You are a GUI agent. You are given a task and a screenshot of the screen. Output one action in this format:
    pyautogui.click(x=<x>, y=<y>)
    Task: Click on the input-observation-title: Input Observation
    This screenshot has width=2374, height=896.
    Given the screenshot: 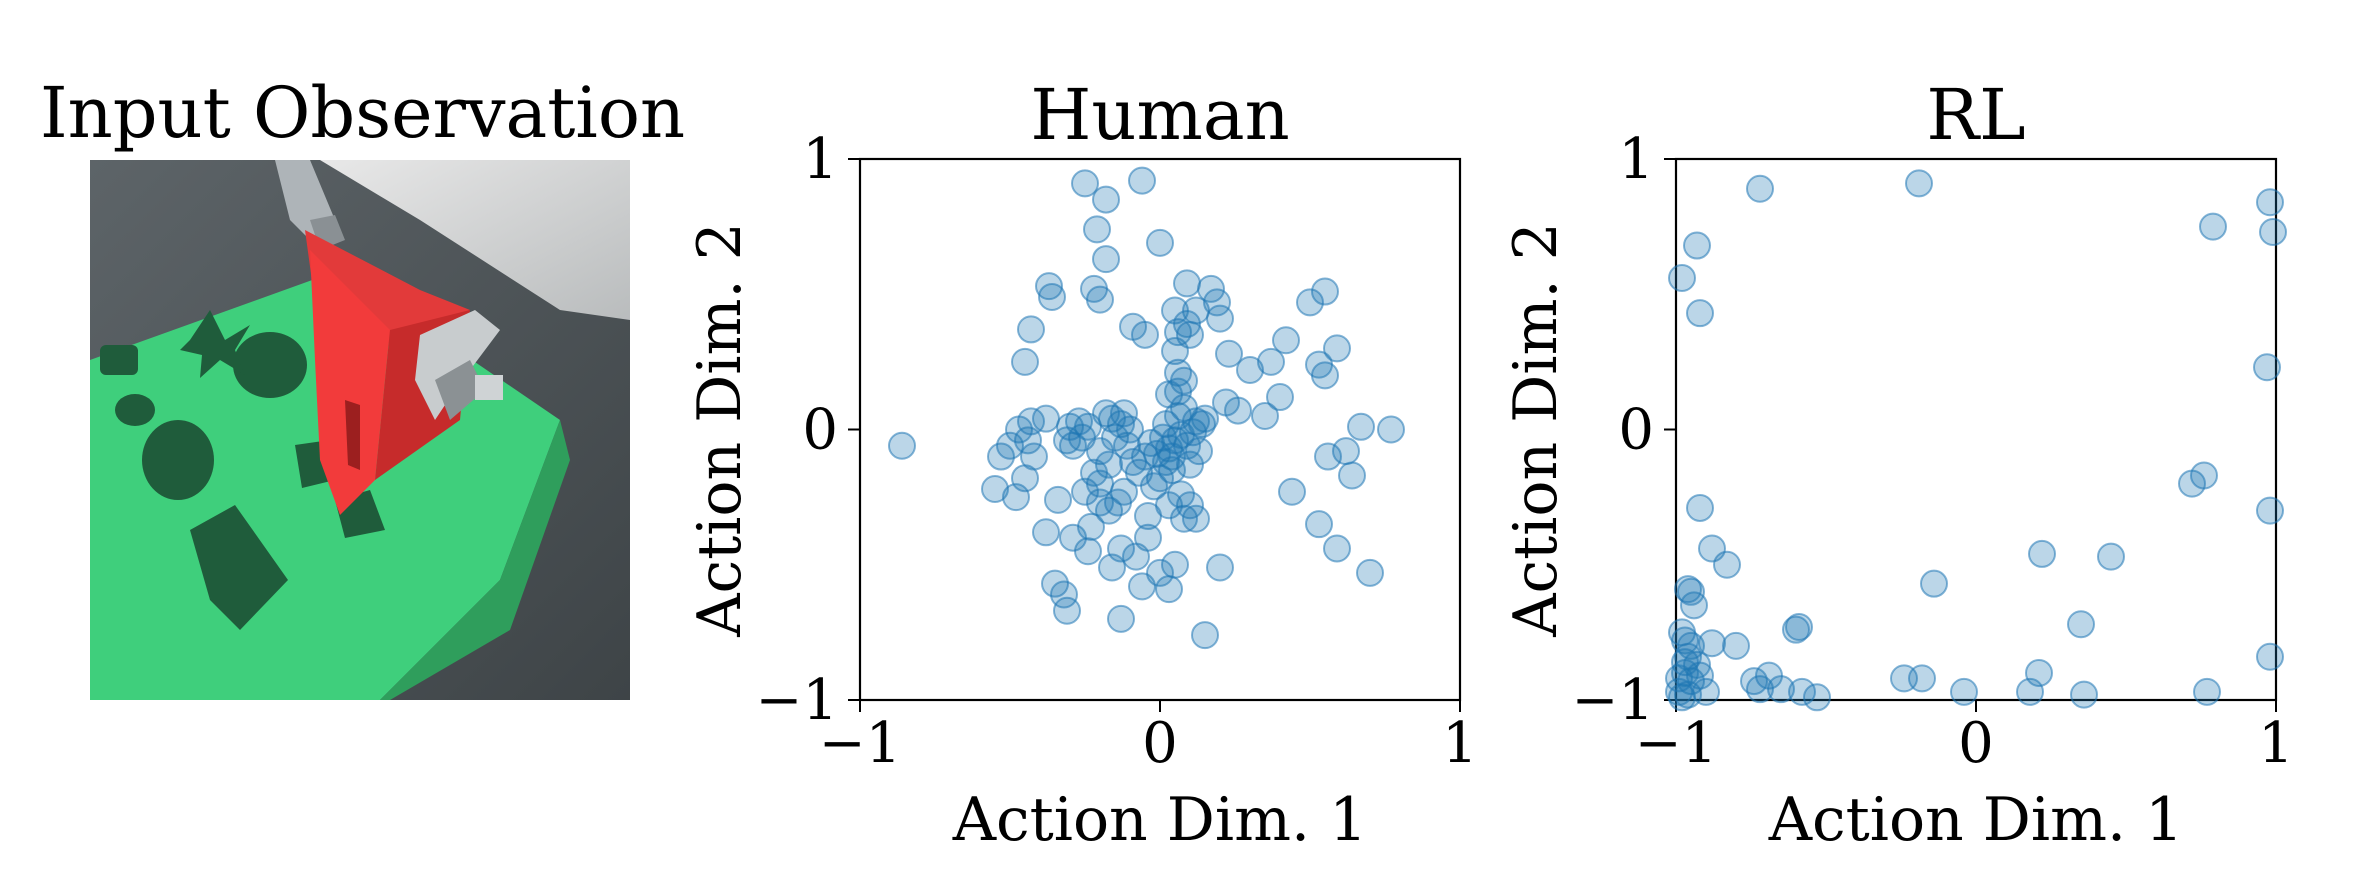 What is the action you would take?
    pyautogui.click(x=363, y=113)
    